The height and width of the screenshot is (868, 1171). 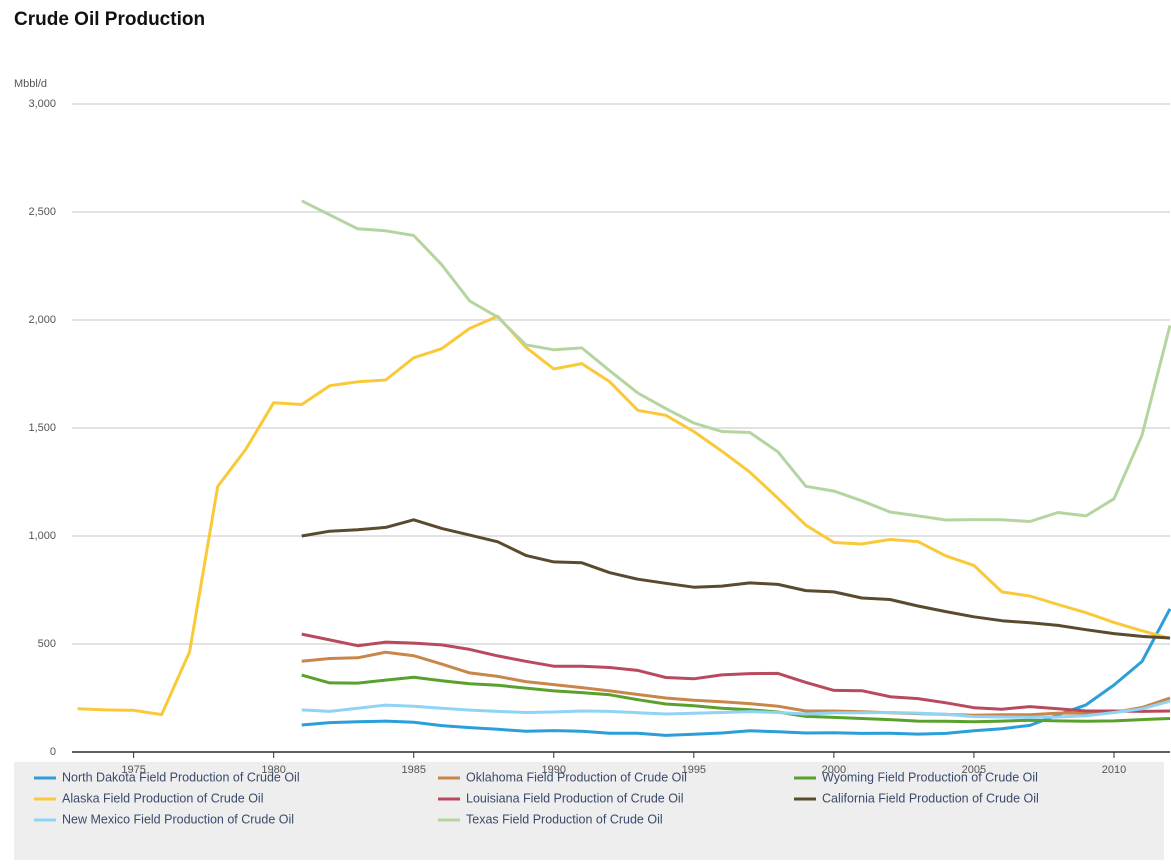 What do you see at coordinates (554, 770) in the screenshot?
I see `x-tick-label: 1990` at bounding box center [554, 770].